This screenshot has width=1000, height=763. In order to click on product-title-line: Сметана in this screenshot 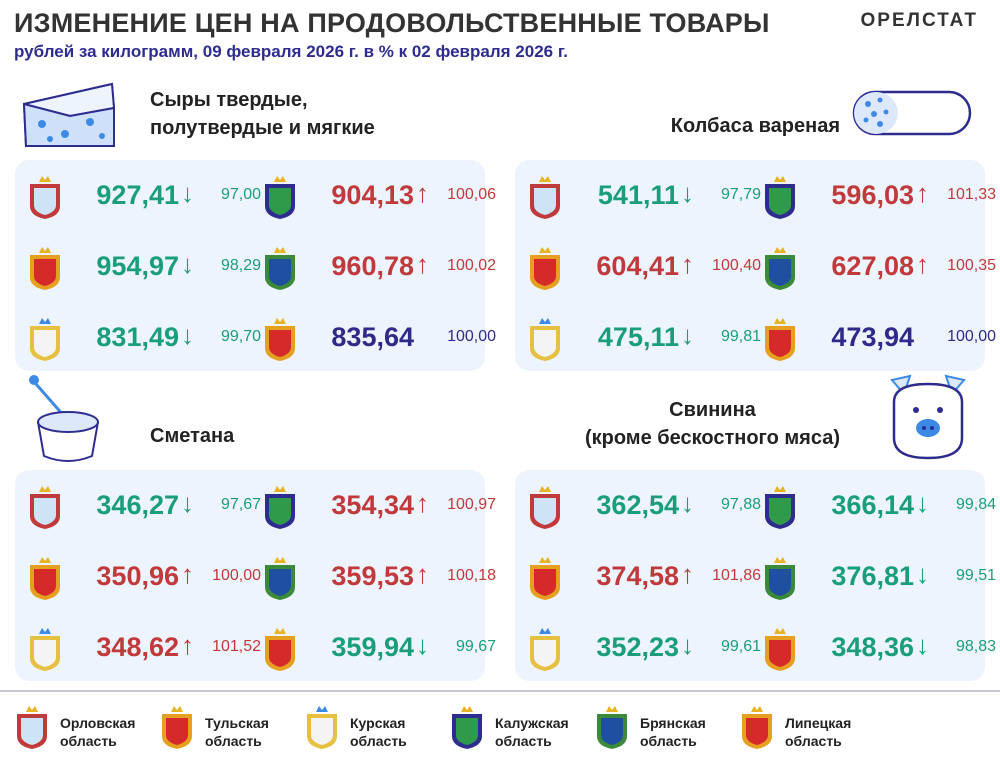, I will do `click(192, 436)`.